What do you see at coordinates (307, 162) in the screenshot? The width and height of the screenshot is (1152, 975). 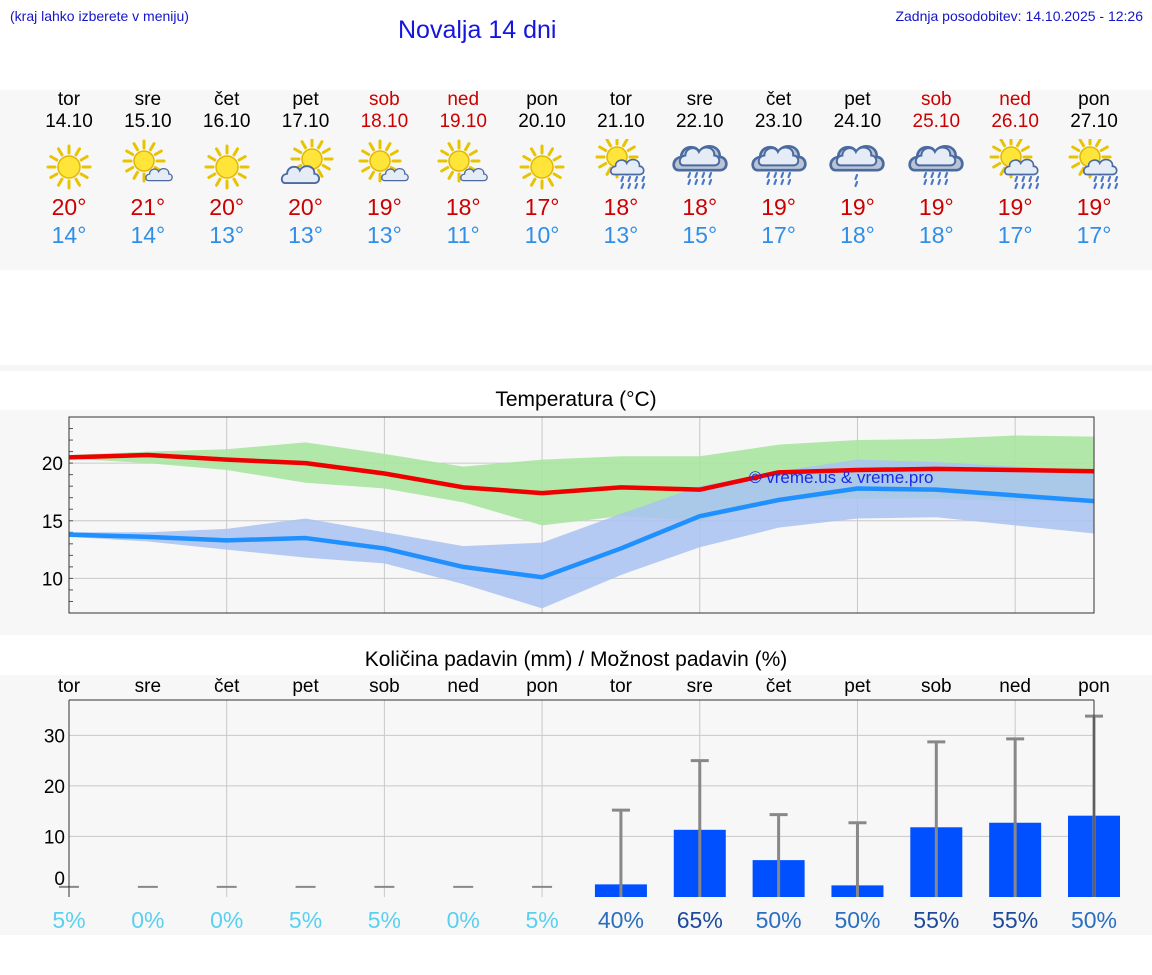 I see `partly-cloudy-icon` at bounding box center [307, 162].